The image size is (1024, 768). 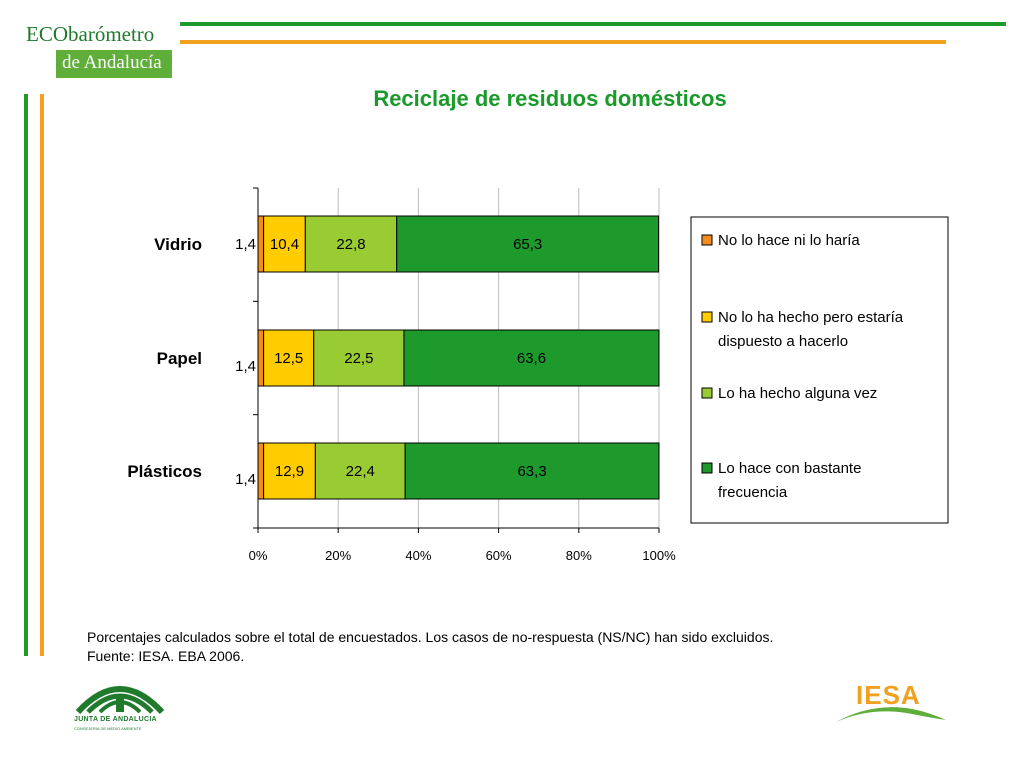 What do you see at coordinates (659, 555) in the screenshot?
I see `x-tick-label: 100%` at bounding box center [659, 555].